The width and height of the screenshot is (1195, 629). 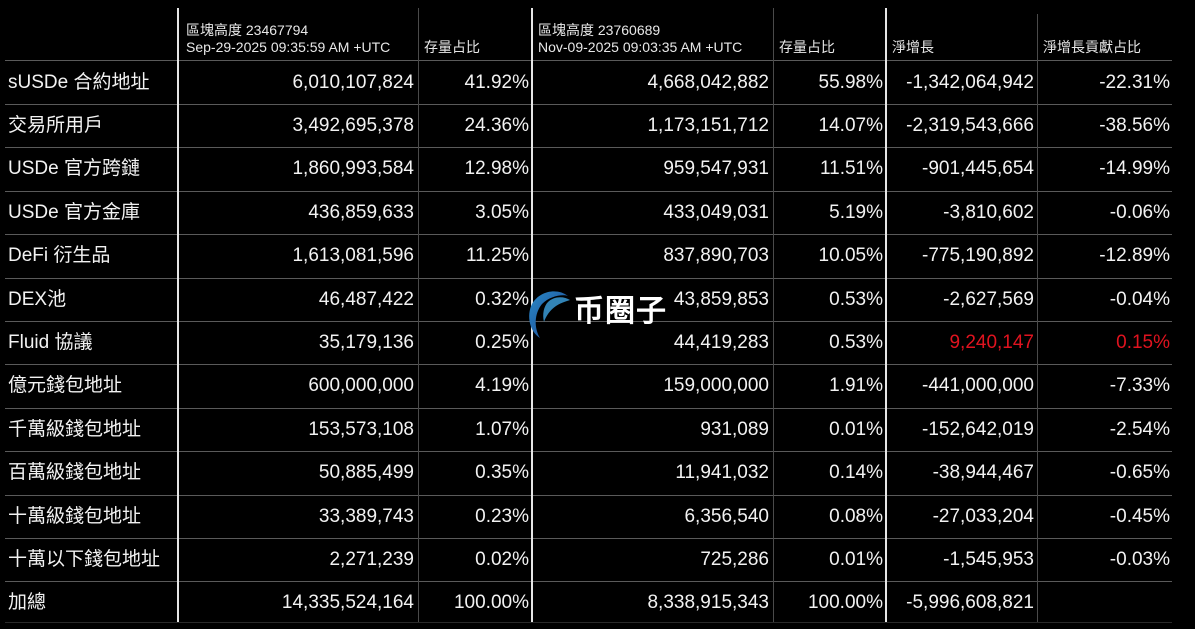 I want to click on divider-after-label, so click(x=178, y=315).